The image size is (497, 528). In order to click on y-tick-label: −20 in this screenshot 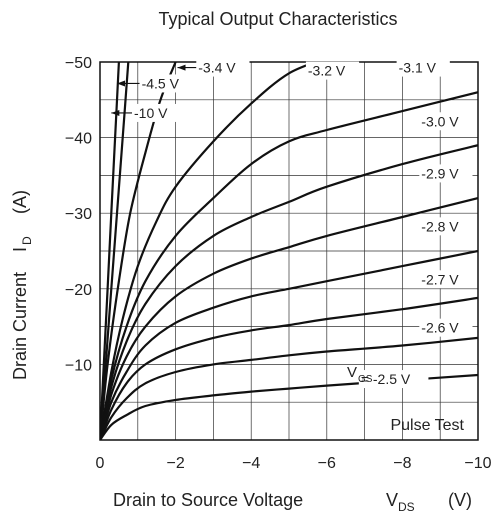, I will do `click(78, 290)`.